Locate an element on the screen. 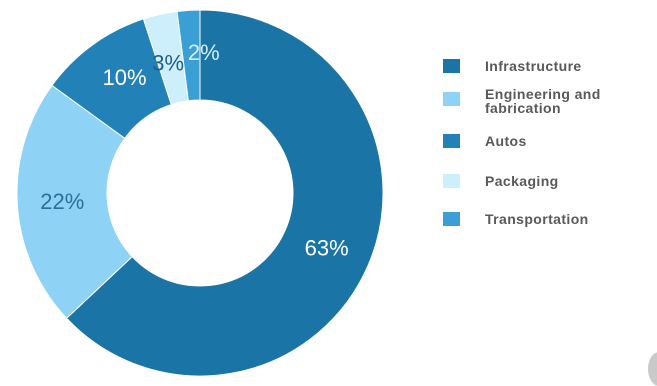 This screenshot has height=386, width=657. slice-engineering-and-fabrication is located at coordinates (74, 201).